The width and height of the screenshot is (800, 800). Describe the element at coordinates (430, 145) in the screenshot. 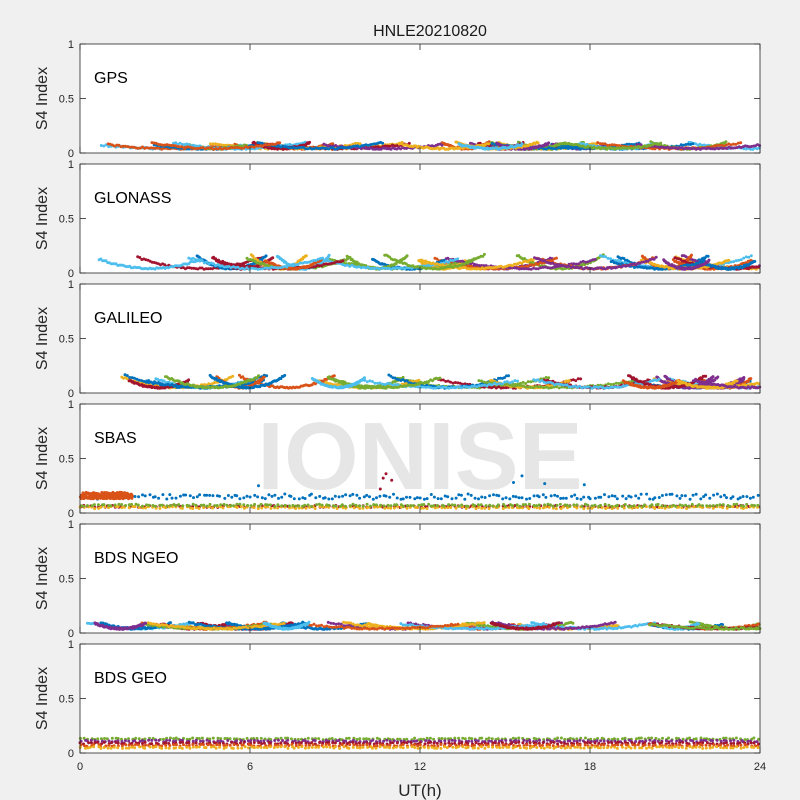

I see `data-points` at that location.